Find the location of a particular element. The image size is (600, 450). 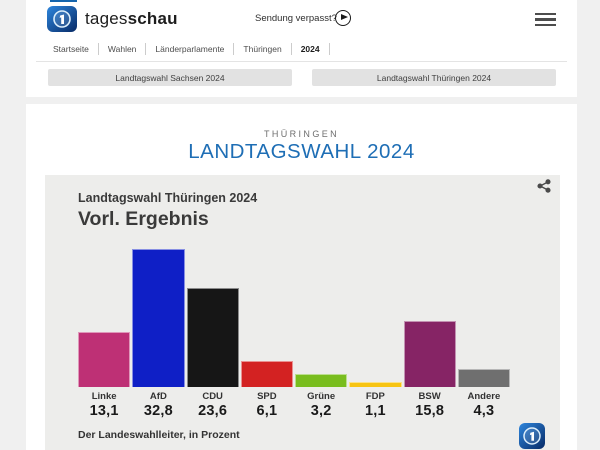

bar-category-label: BSW is located at coordinates (429, 396).